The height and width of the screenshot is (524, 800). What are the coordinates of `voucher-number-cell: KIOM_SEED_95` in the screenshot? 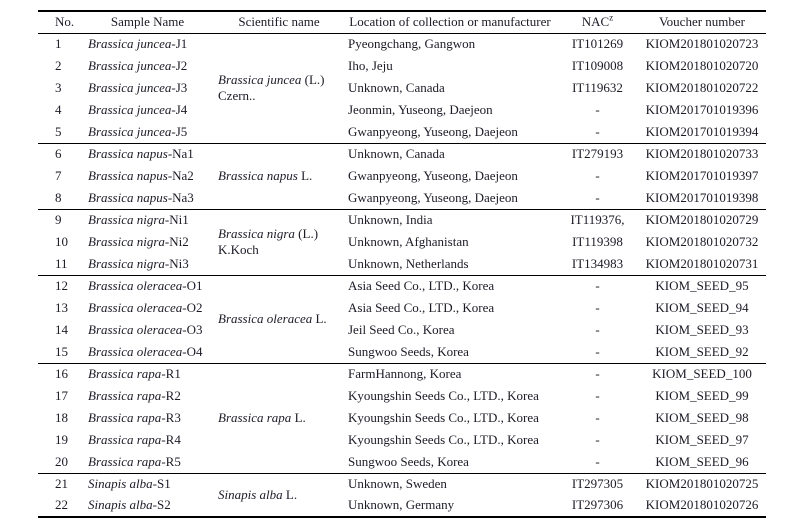 It's located at (702, 286).